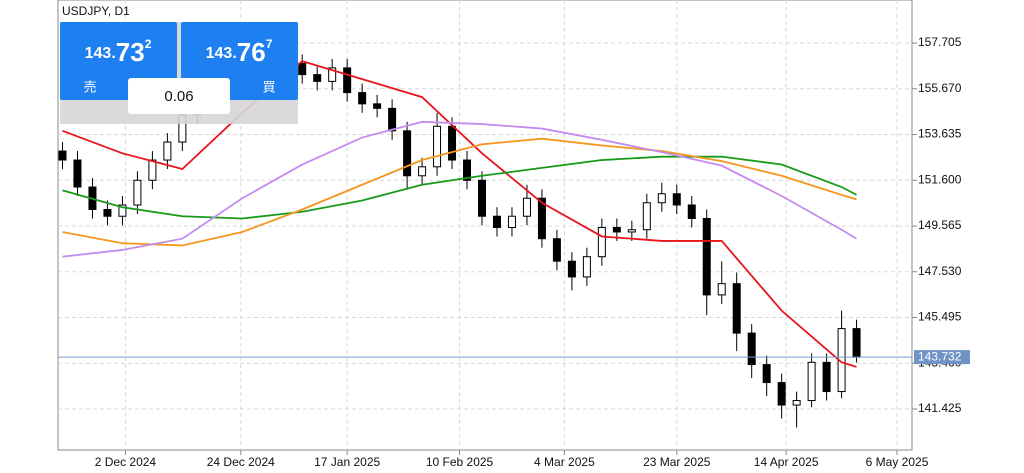 This screenshot has width=1024, height=473. What do you see at coordinates (460, 462) in the screenshot?
I see `x-tick-label: 10 Feb 2025` at bounding box center [460, 462].